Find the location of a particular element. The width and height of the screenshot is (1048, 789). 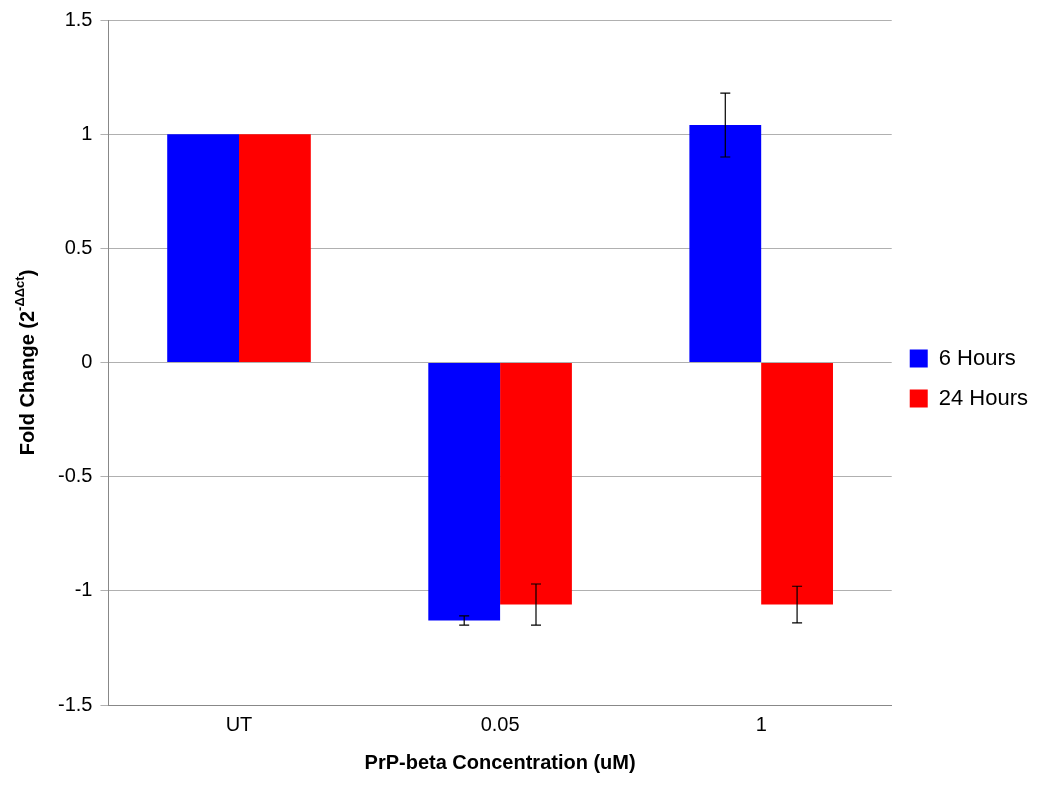

x-axis-title: PrP-beta Concentration (uM) is located at coordinates (500, 761).